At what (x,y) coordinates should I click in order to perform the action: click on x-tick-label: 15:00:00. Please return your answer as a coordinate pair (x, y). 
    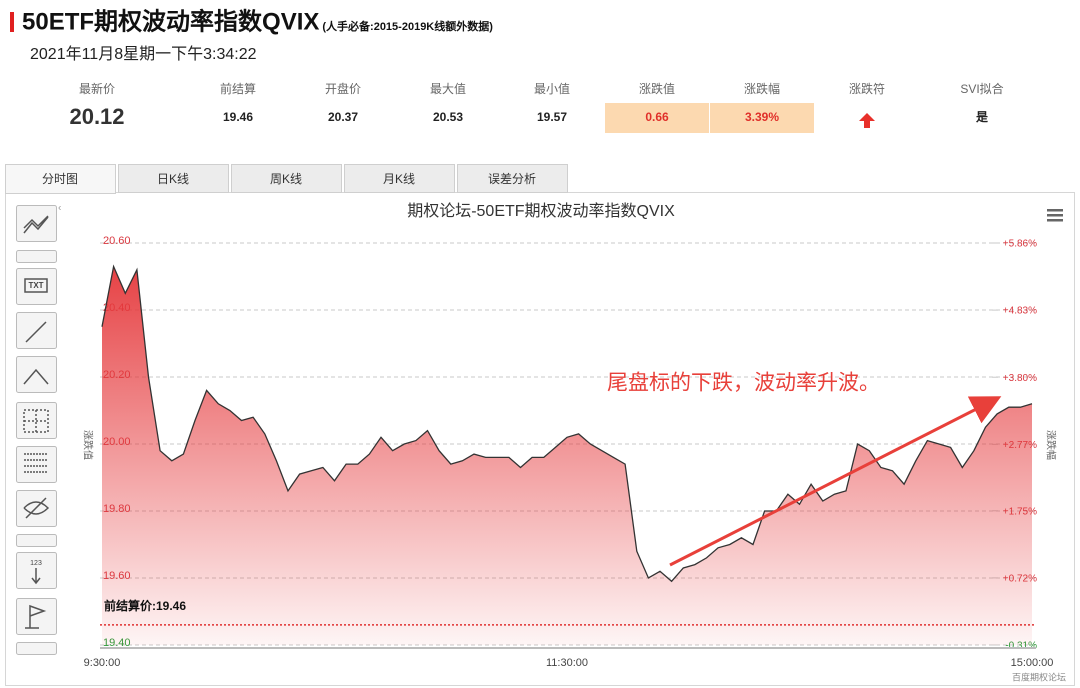
    Looking at the image, I should click on (1032, 663).